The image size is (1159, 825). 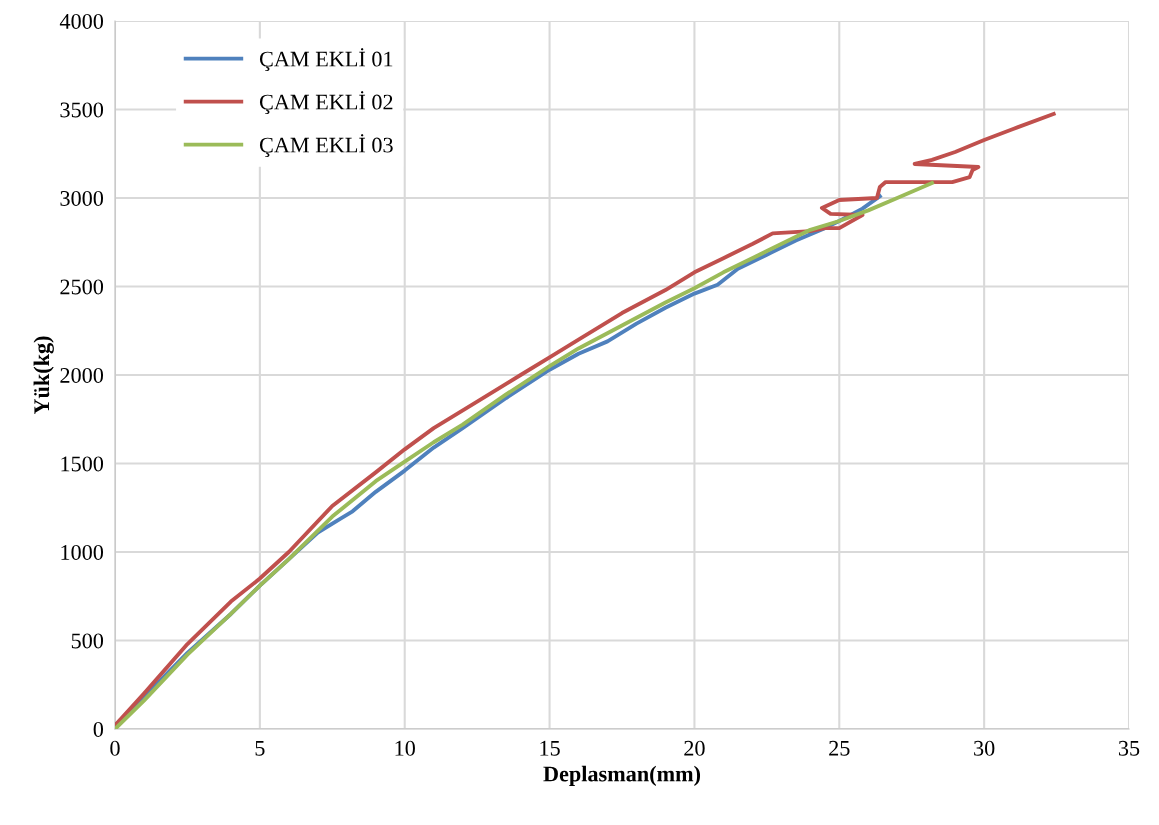 What do you see at coordinates (694, 748) in the screenshot?
I see `x-tick-label: 20` at bounding box center [694, 748].